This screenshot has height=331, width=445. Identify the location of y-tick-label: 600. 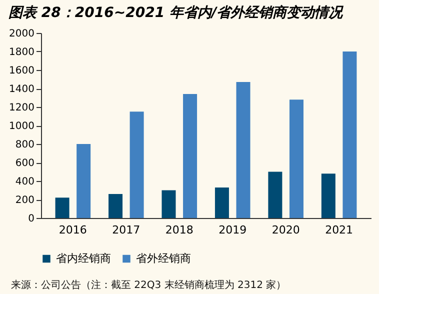
(24, 163).